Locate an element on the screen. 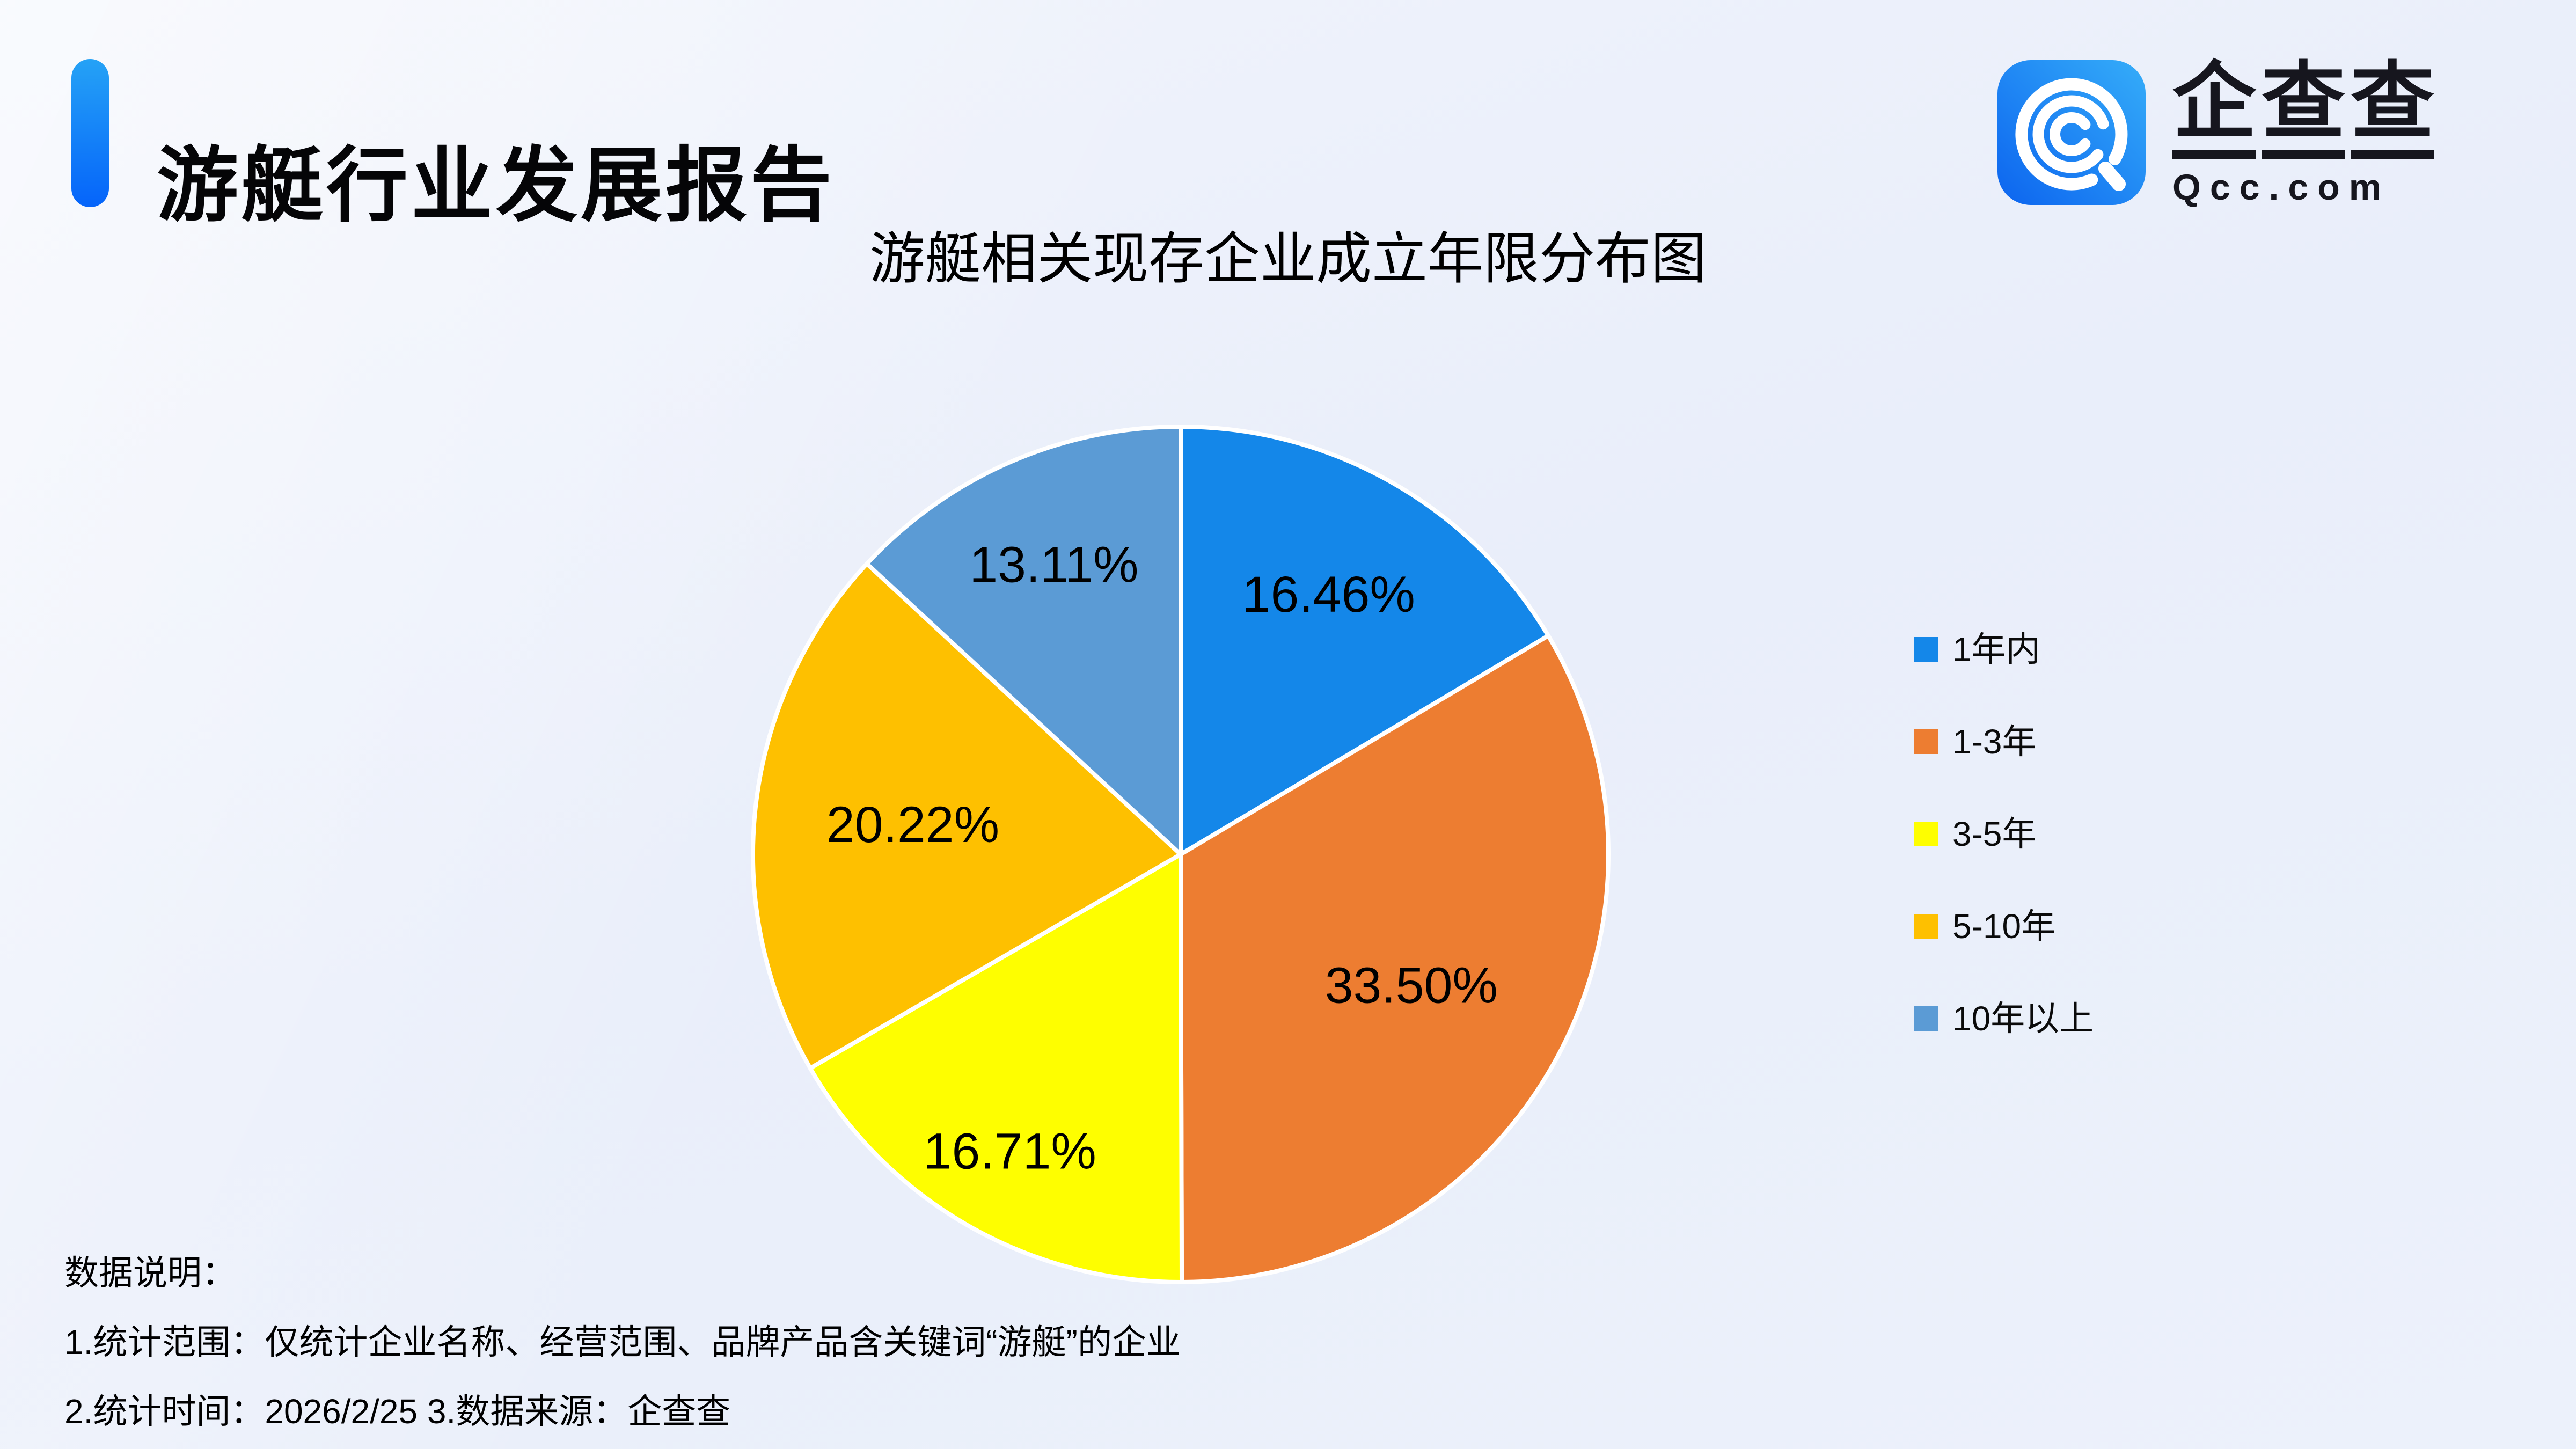  footnote-date-source: 2.统计时间：2026/2/25 3.数据来源：企查查 is located at coordinates (397, 1411).